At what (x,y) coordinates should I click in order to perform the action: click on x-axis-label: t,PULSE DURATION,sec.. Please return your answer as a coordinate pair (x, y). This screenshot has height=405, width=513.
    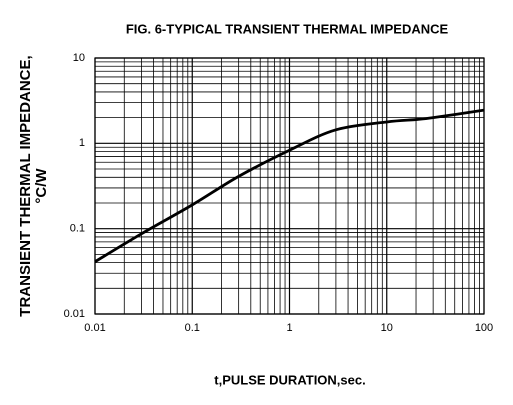
    Looking at the image, I should click on (289, 379).